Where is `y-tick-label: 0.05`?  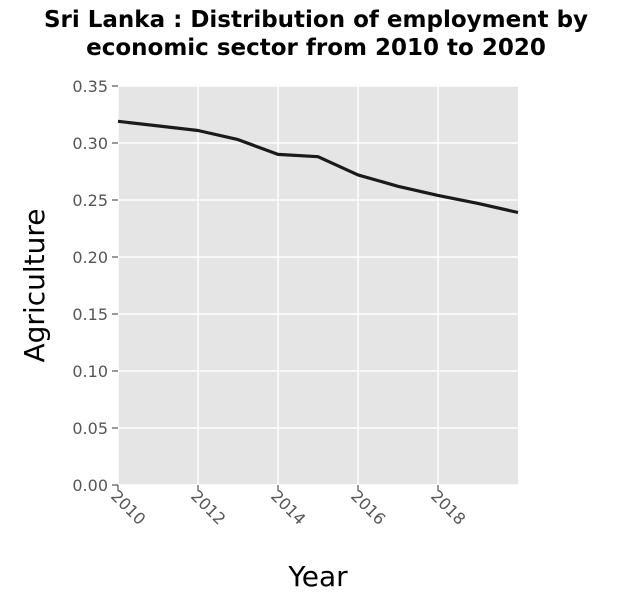 y-tick-label: 0.05 is located at coordinates (90, 428).